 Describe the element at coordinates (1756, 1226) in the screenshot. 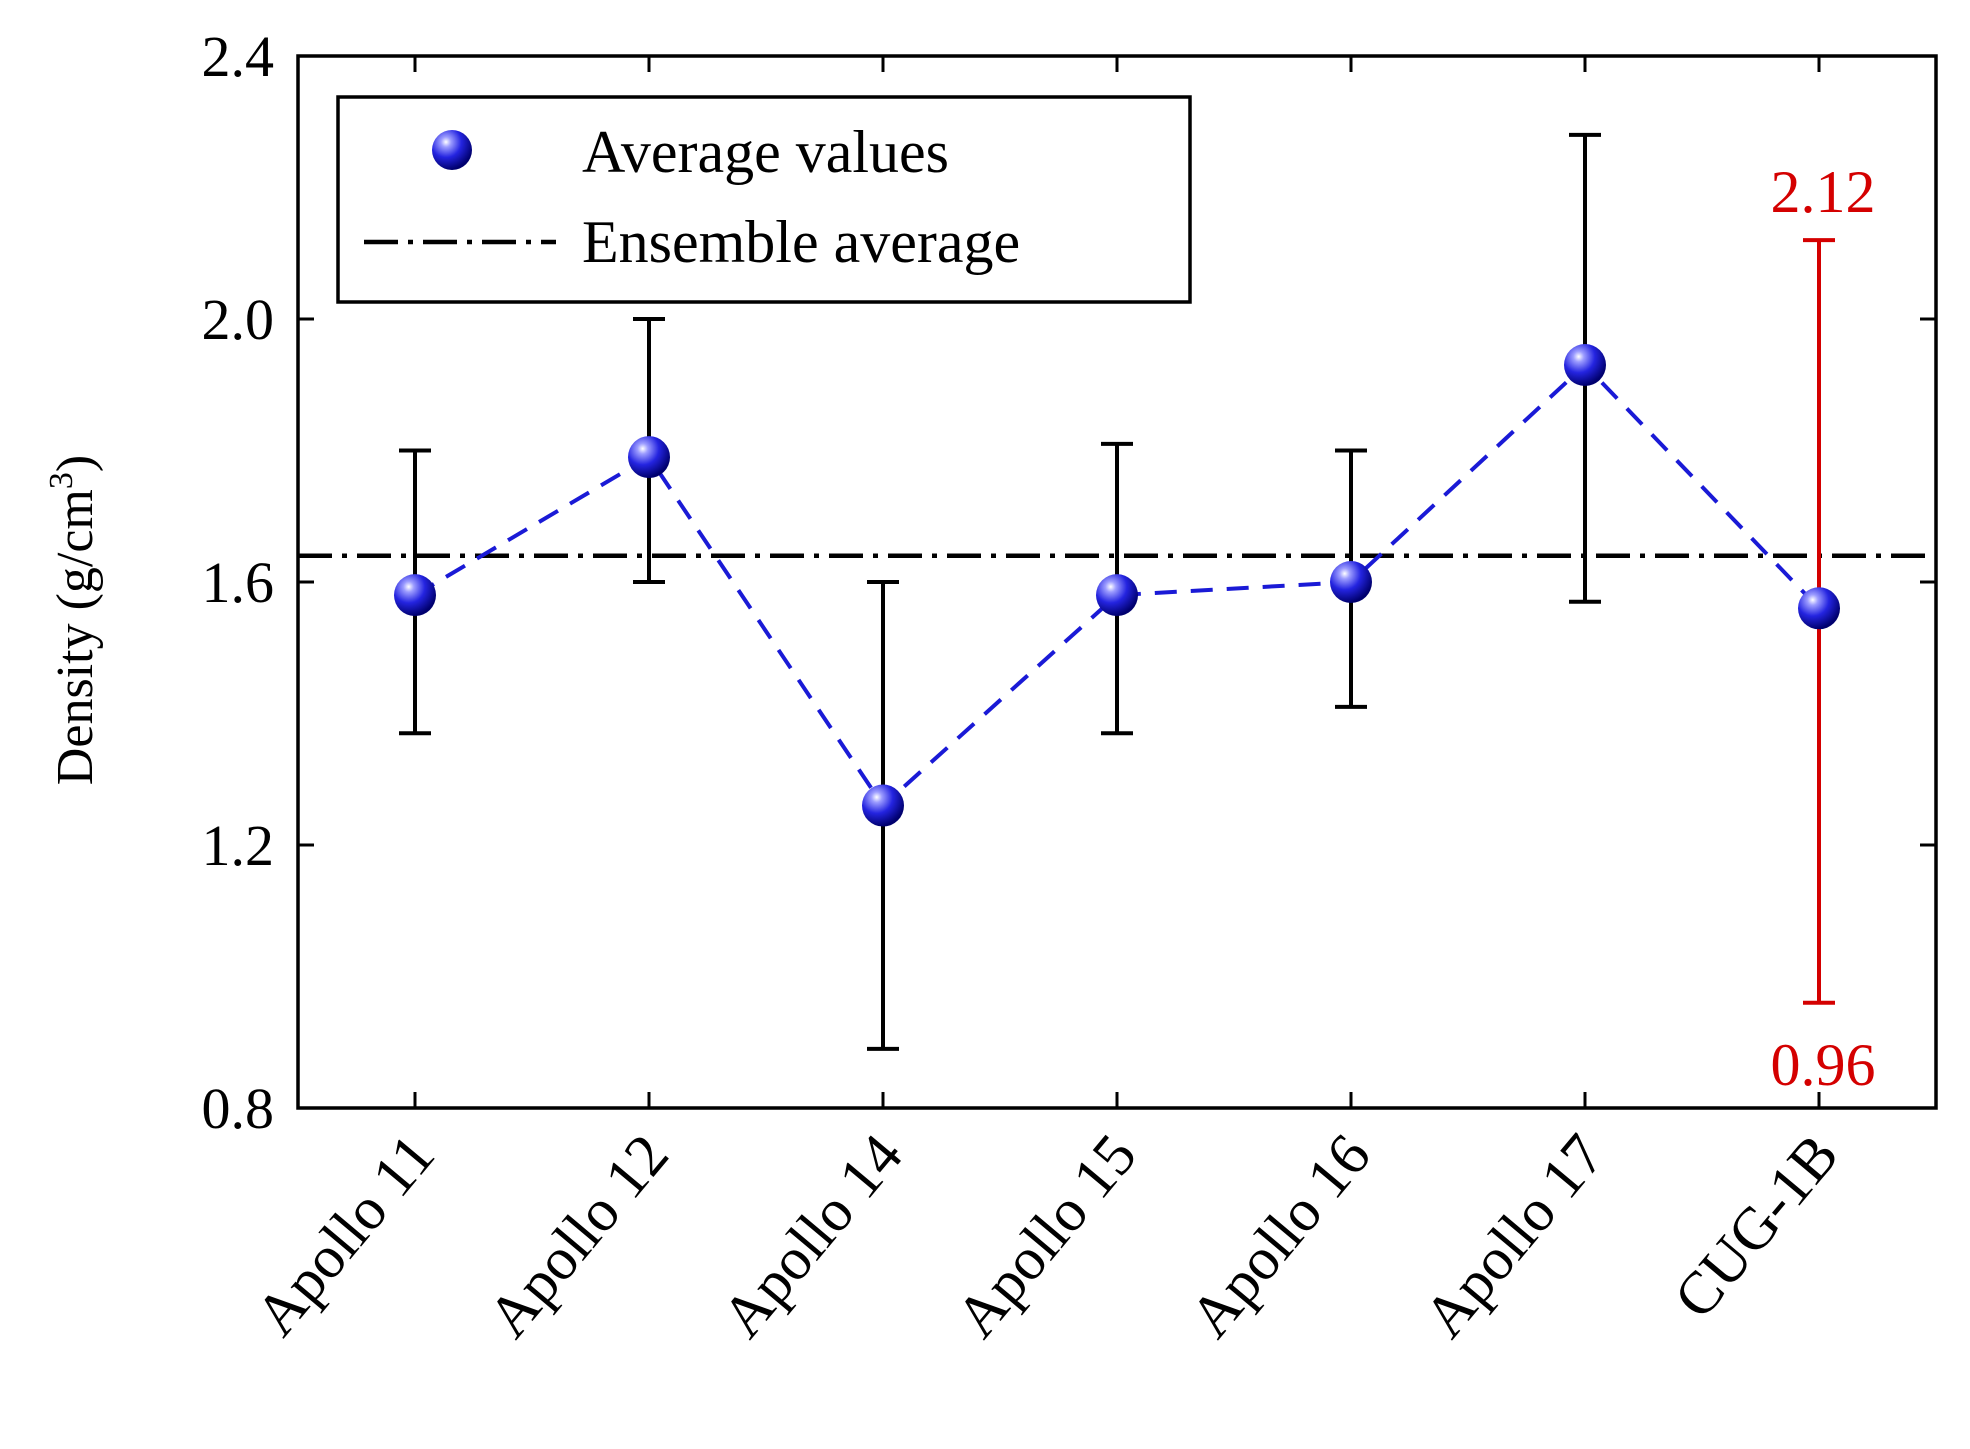

I see `x-tick-label: CUG-1B` at that location.